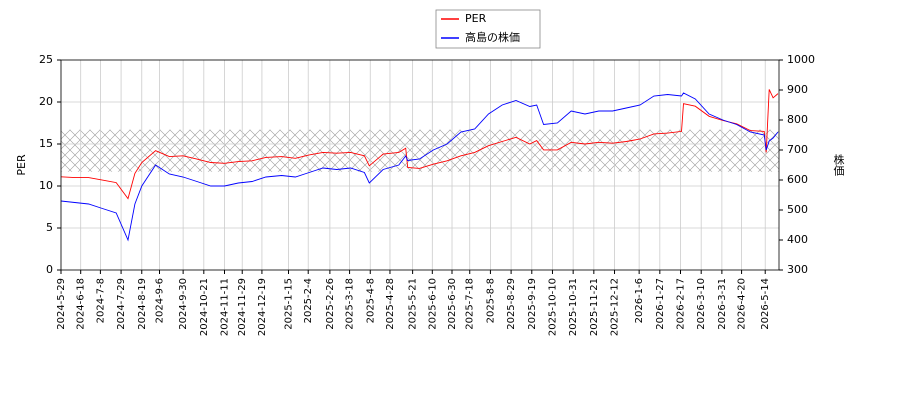 Image resolution: width=900 pixels, height=400 pixels. What do you see at coordinates (681, 304) in the screenshot?
I see `x-tick-label: 2026-2-17` at bounding box center [681, 304].